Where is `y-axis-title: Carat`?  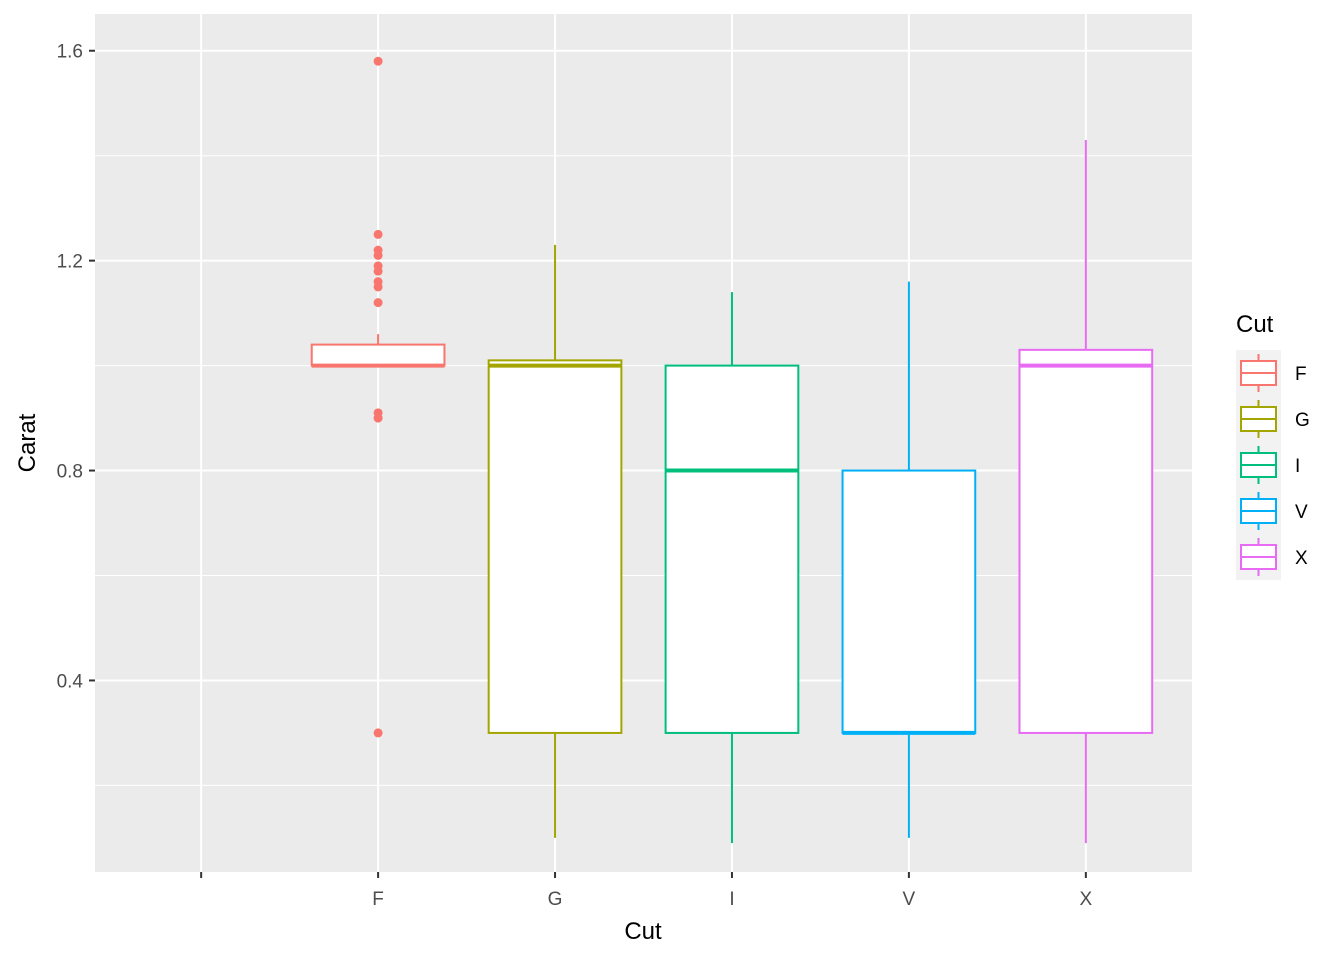 y-axis-title: Carat is located at coordinates (27, 442).